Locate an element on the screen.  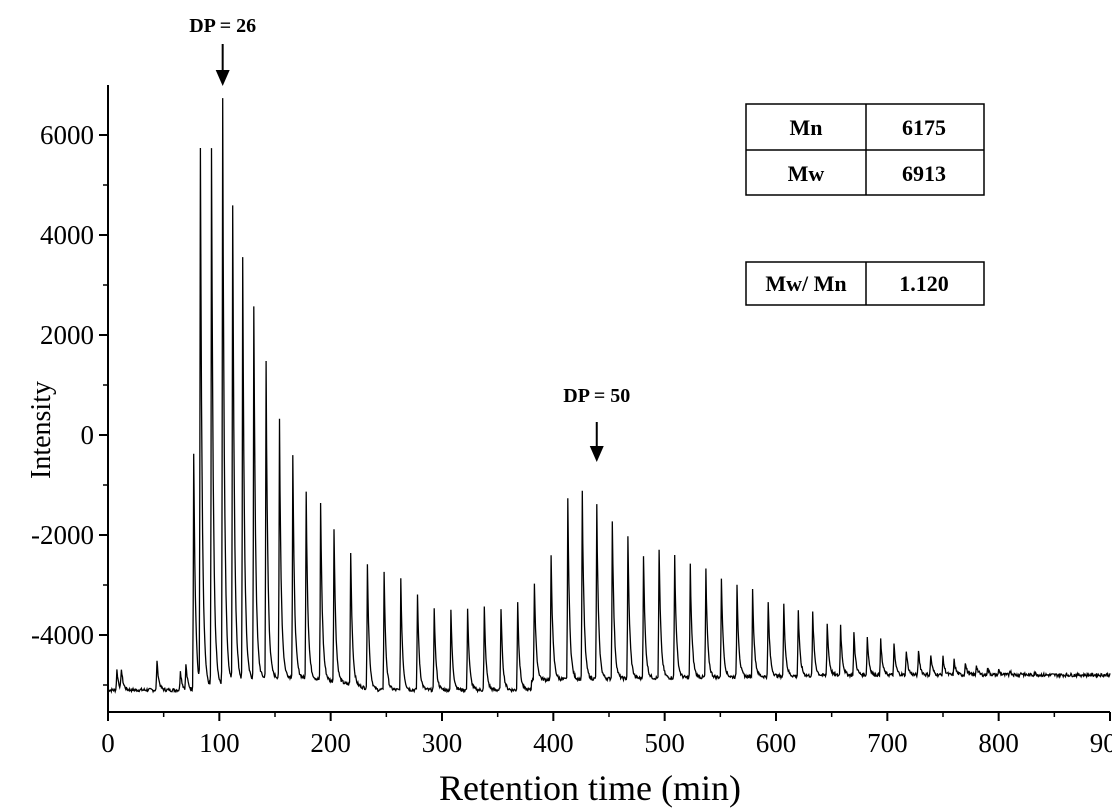
annotation-dp-50-label: DP = 50 is located at coordinates (596, 396).